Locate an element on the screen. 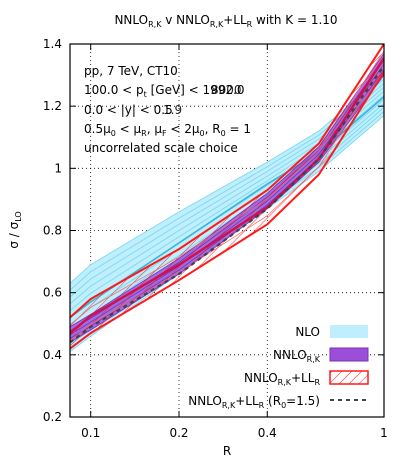 The image size is (407, 465). x-tick-label: 1 is located at coordinates (384, 433).